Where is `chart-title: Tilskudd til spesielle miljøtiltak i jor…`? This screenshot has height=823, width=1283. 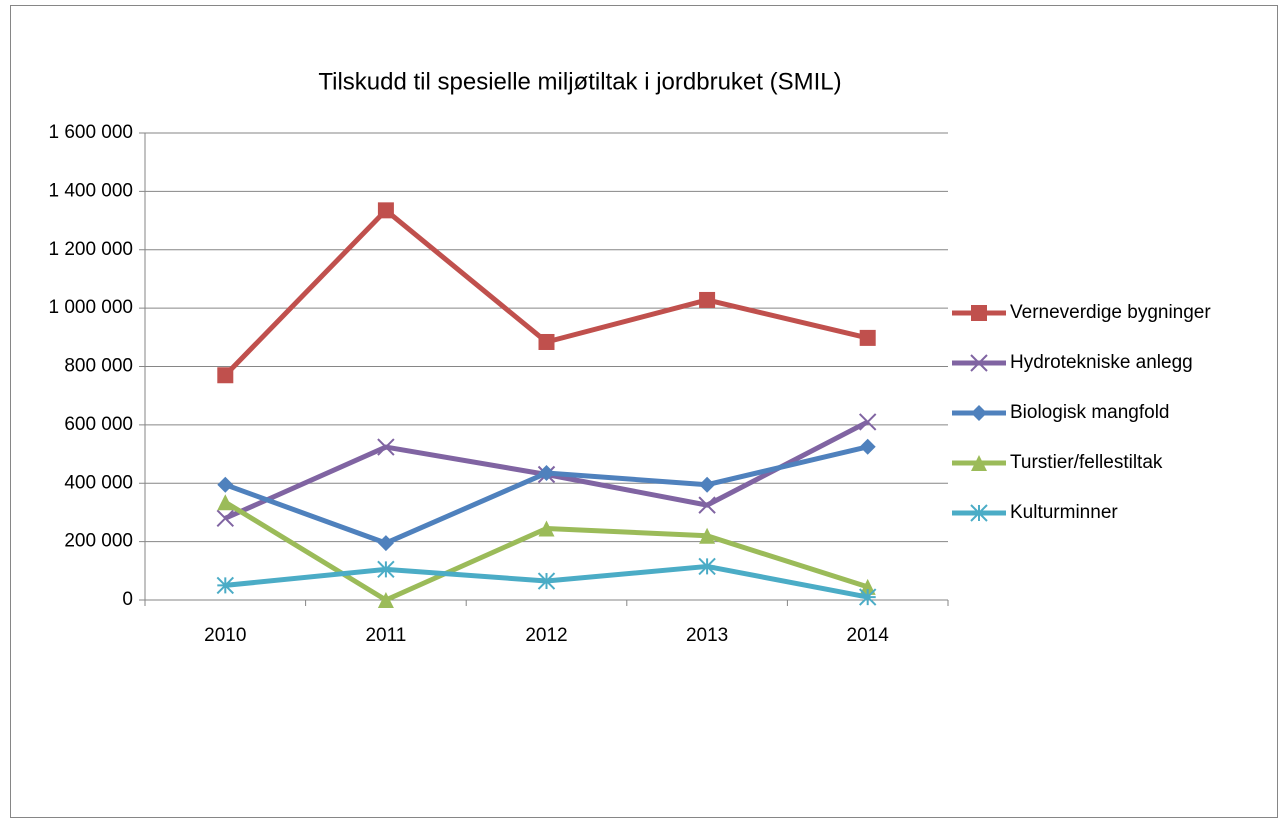
chart-title: Tilskudd til spesielle miljøtiltak i jor… is located at coordinates (579, 81).